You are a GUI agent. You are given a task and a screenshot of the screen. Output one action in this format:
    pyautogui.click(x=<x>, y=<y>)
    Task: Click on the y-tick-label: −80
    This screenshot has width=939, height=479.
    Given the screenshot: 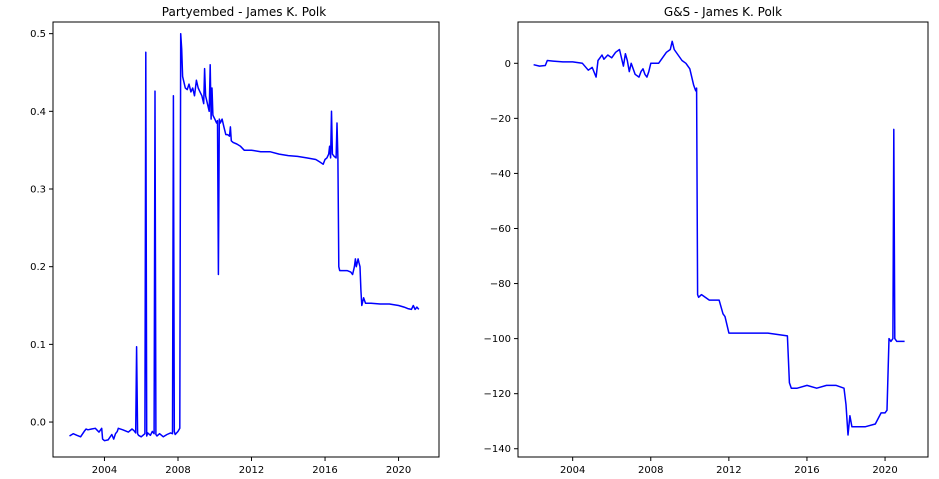 What is the action you would take?
    pyautogui.click(x=500, y=284)
    